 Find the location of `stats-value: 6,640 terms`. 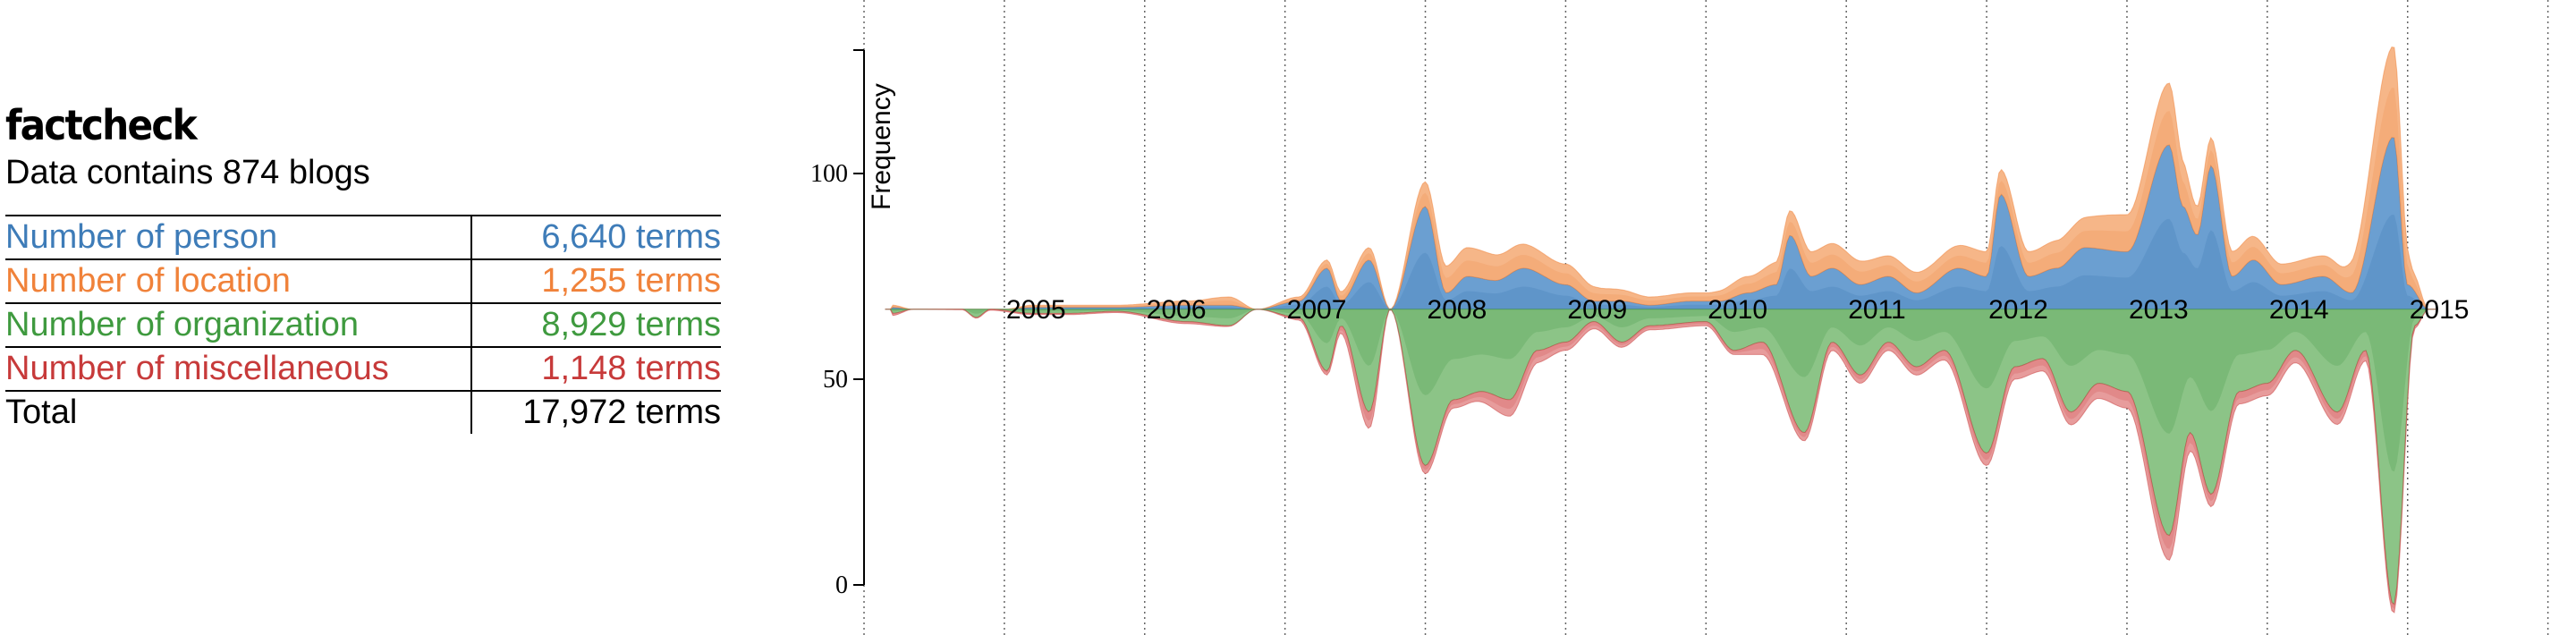

stats-value: 6,640 terms is located at coordinates (596, 237).